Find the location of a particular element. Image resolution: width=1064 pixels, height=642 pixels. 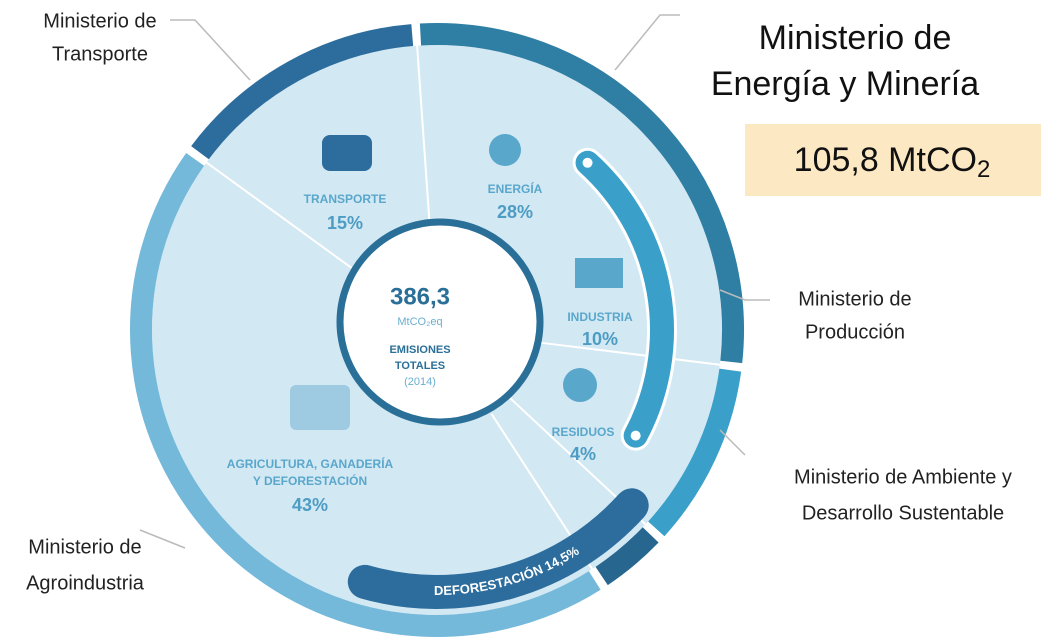

ministry-label: Agroindustria is located at coordinates (85, 583).